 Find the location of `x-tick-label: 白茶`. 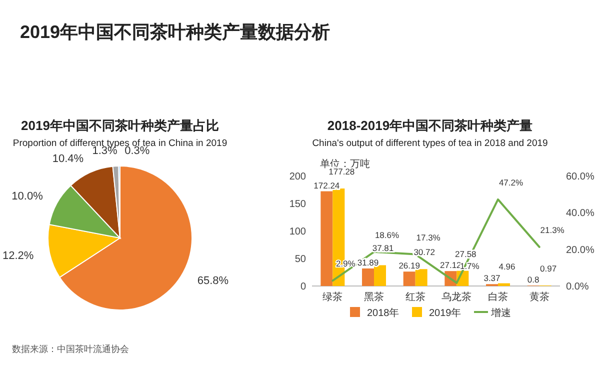

x-tick-label: 白茶 is located at coordinates (498, 297).